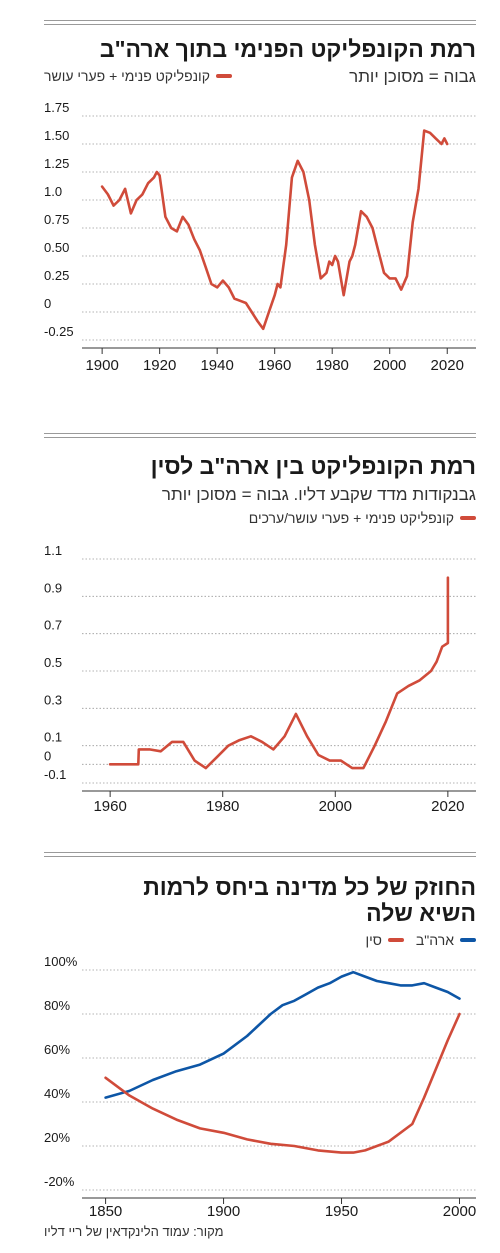 This screenshot has height=1253, width=500. Describe the element at coordinates (313, 466) in the screenshot. I see `chart-title: רמת הקונפליקט בין ארה"ב לסין` at that location.